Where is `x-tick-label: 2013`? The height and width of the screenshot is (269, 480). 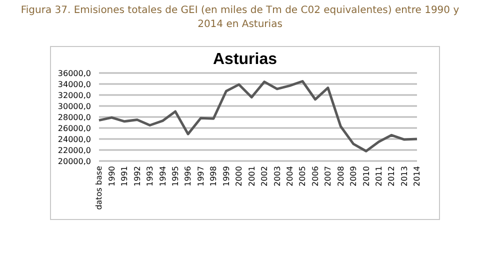 x-tick-label: 2013 is located at coordinates (404, 176).